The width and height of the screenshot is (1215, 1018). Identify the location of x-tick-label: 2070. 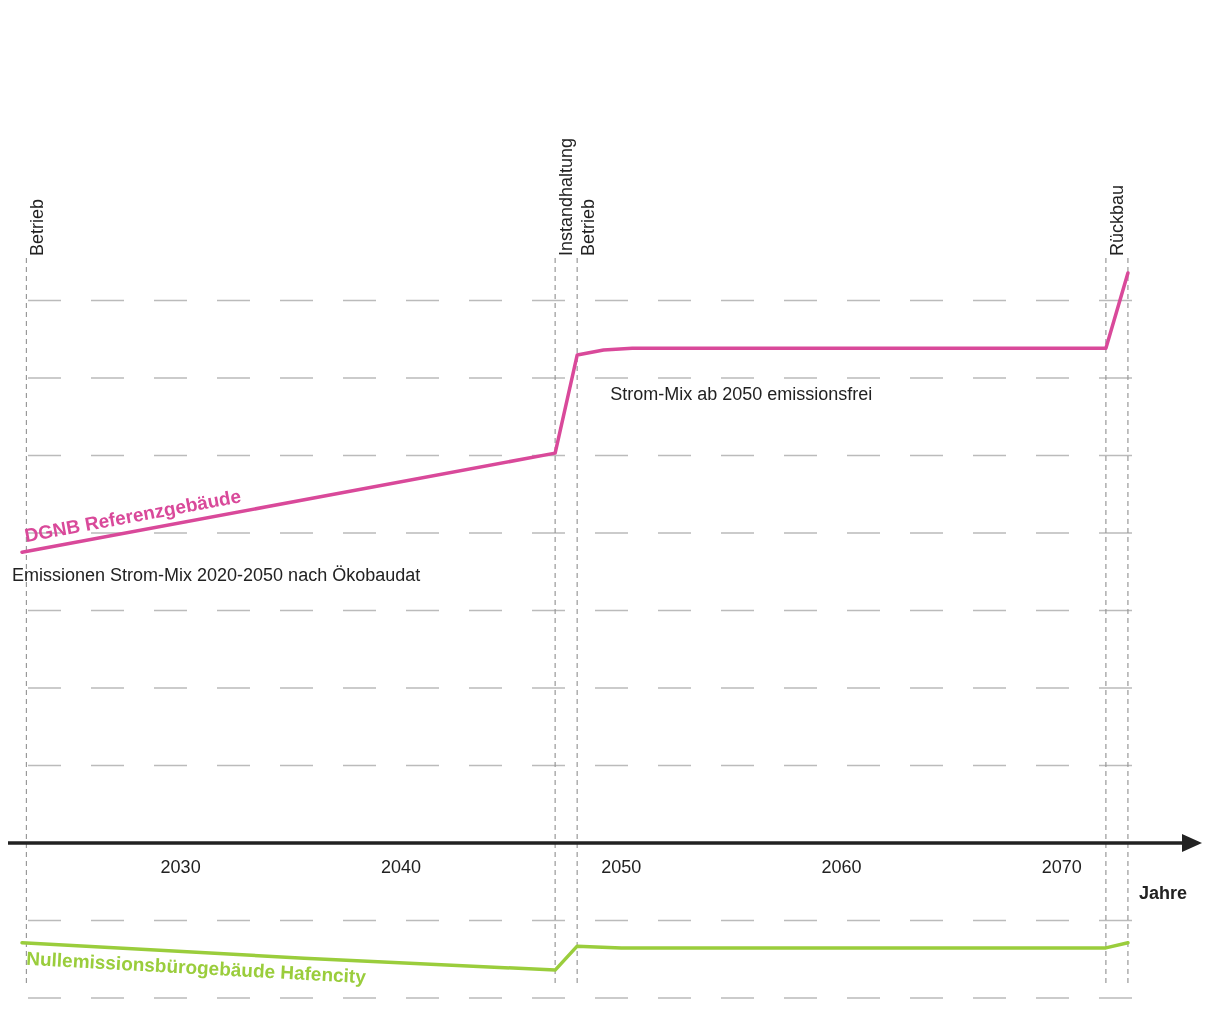
(1061, 867).